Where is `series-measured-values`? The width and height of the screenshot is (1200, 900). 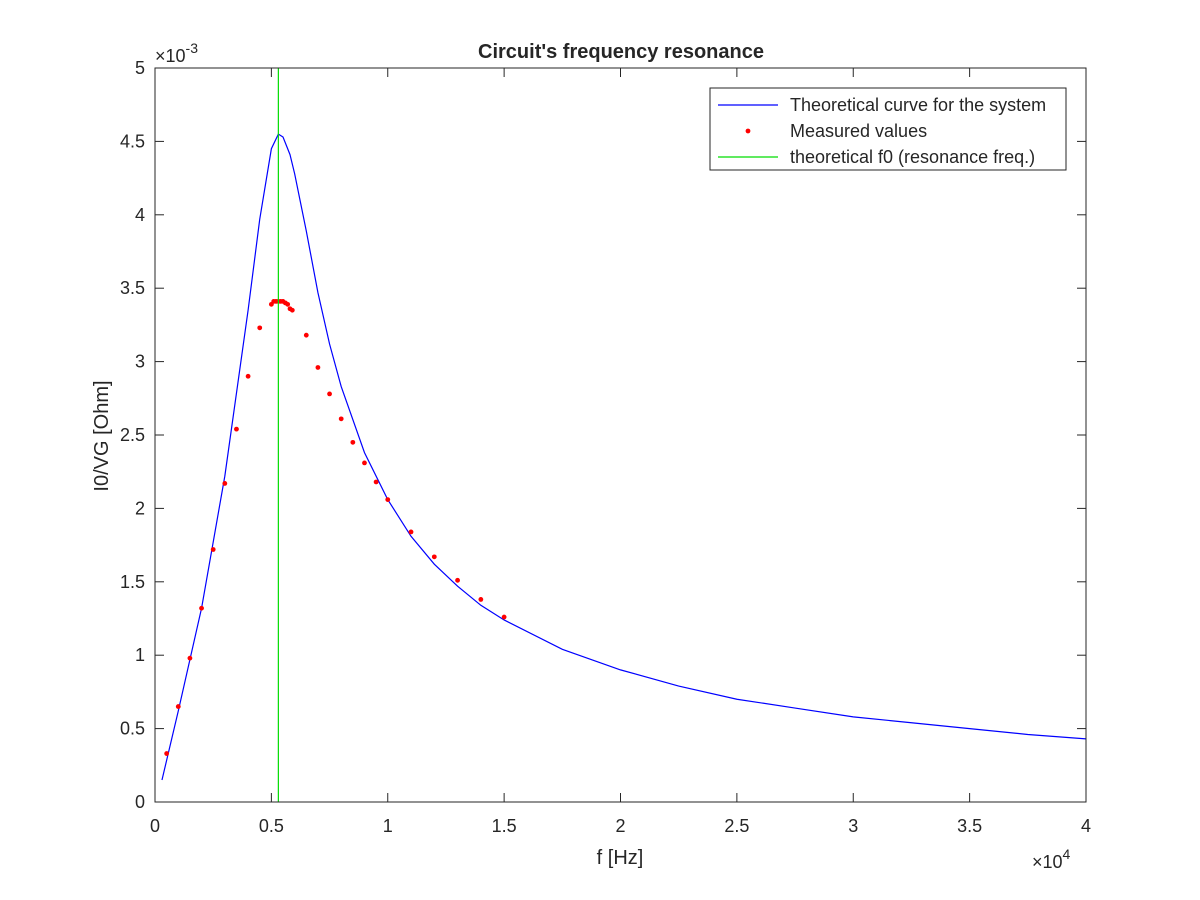
series-measured-values is located at coordinates (335, 527).